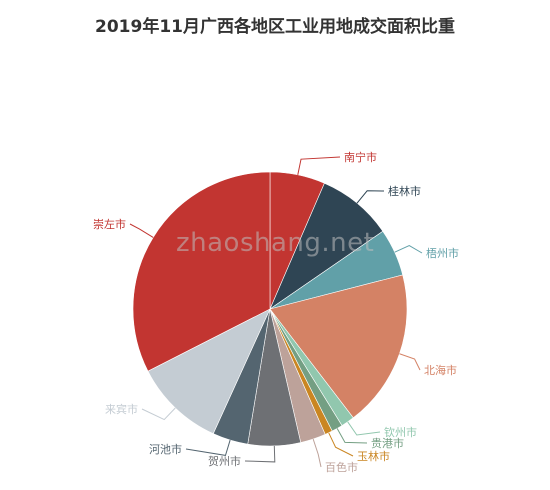 Image resolution: width=550 pixels, height=490 pixels. Describe the element at coordinates (275, 27) in the screenshot. I see `chart-title: 2019年11月广西各地区工业用地成交面积比重` at that location.